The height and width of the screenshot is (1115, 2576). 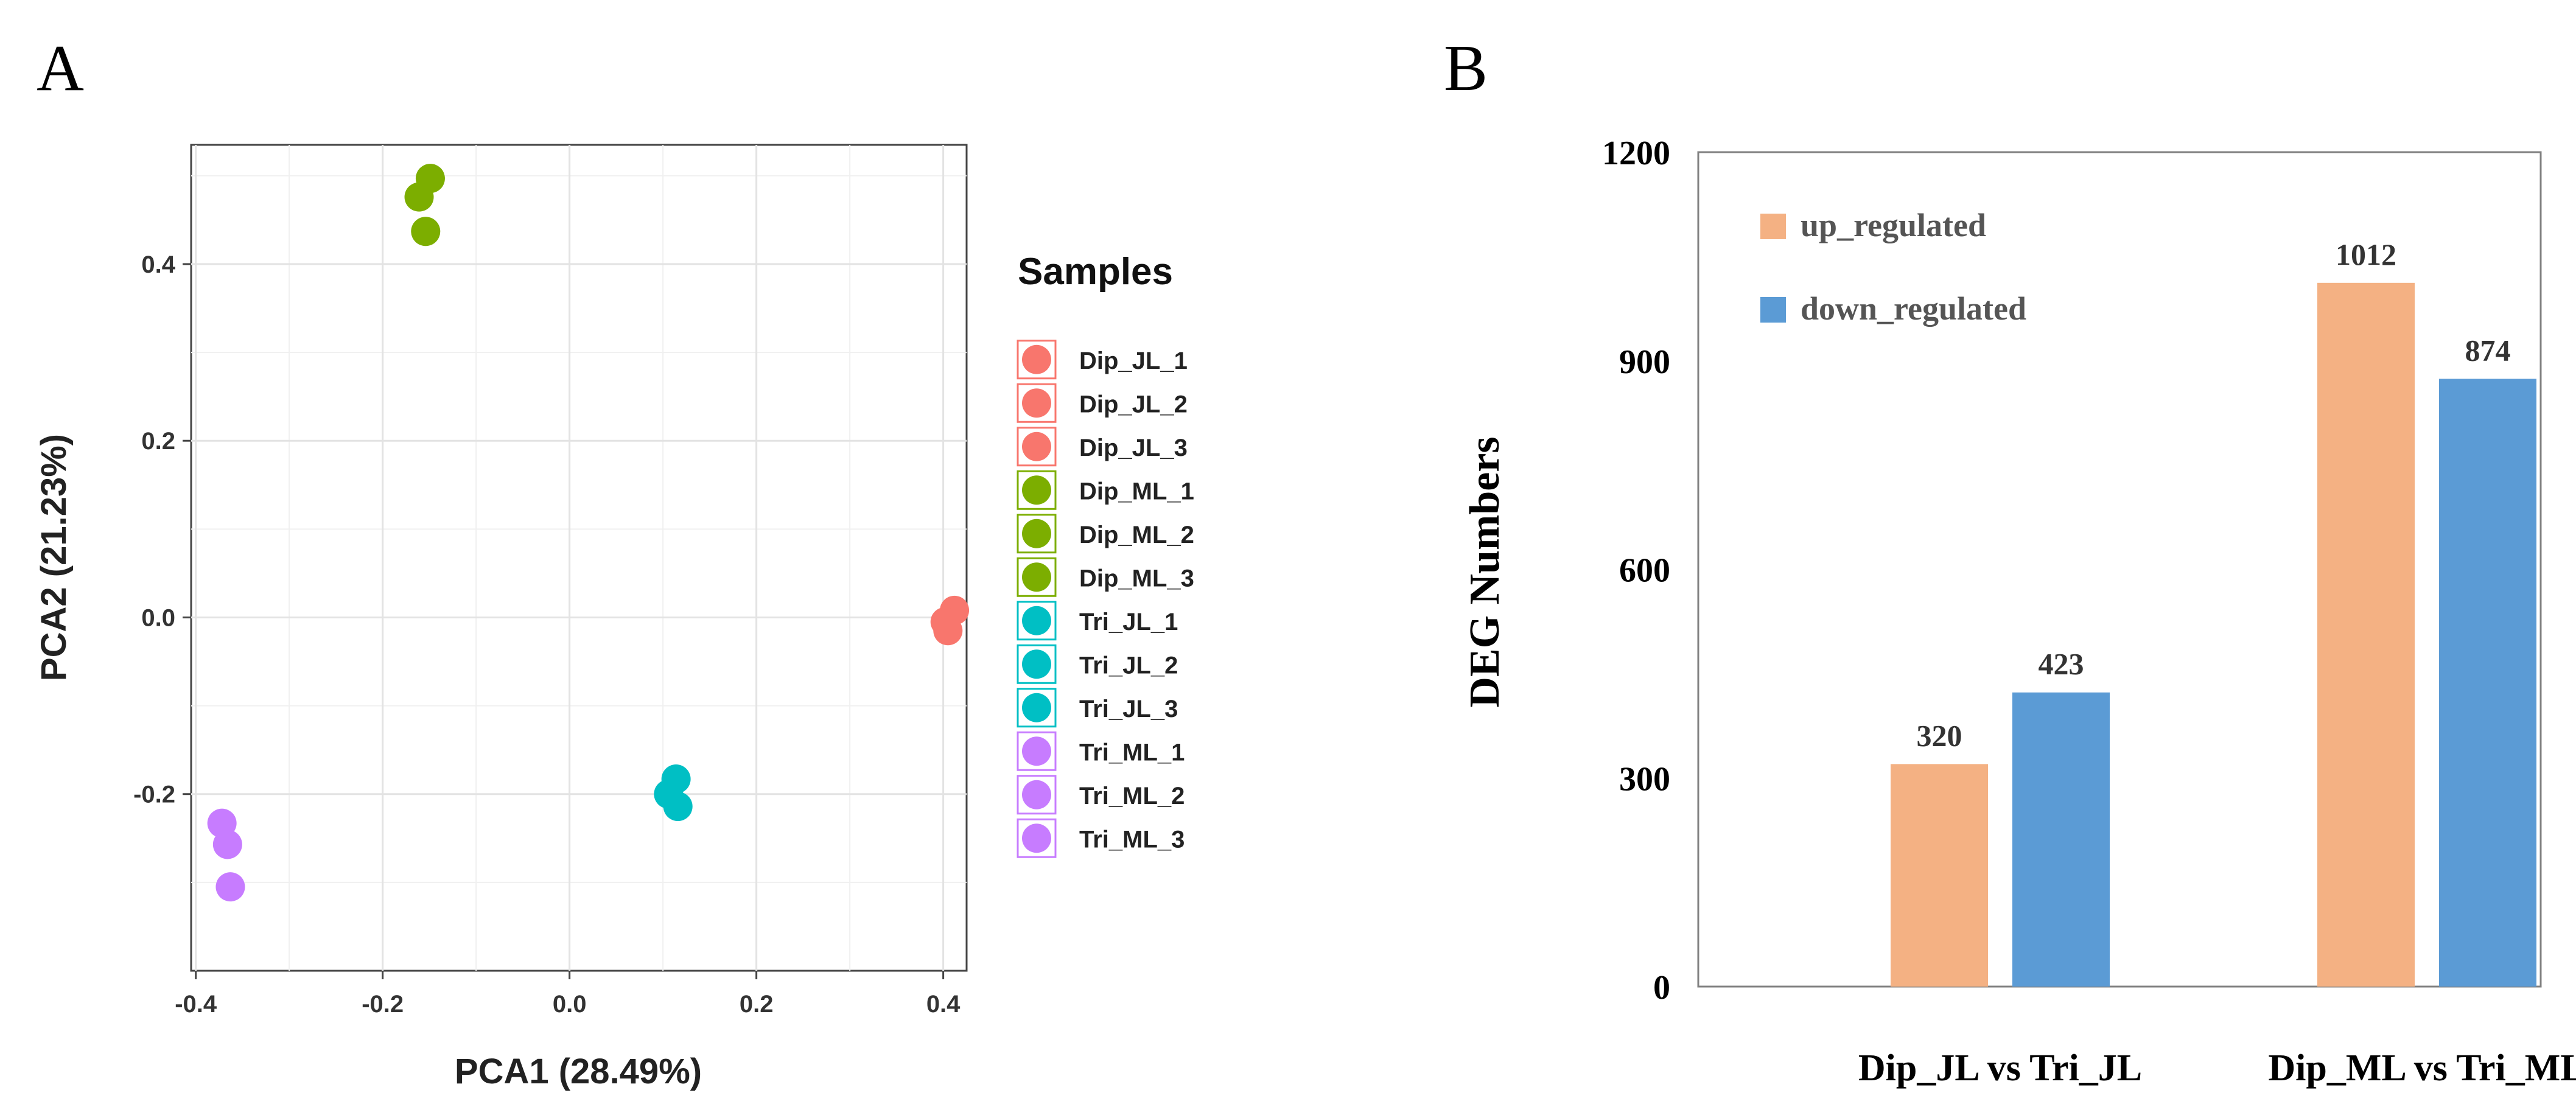 I want to click on bar-categories: Dip_JL vs Tri_JL Dip_ML vs Tri_ML, so click(x=2217, y=1068).